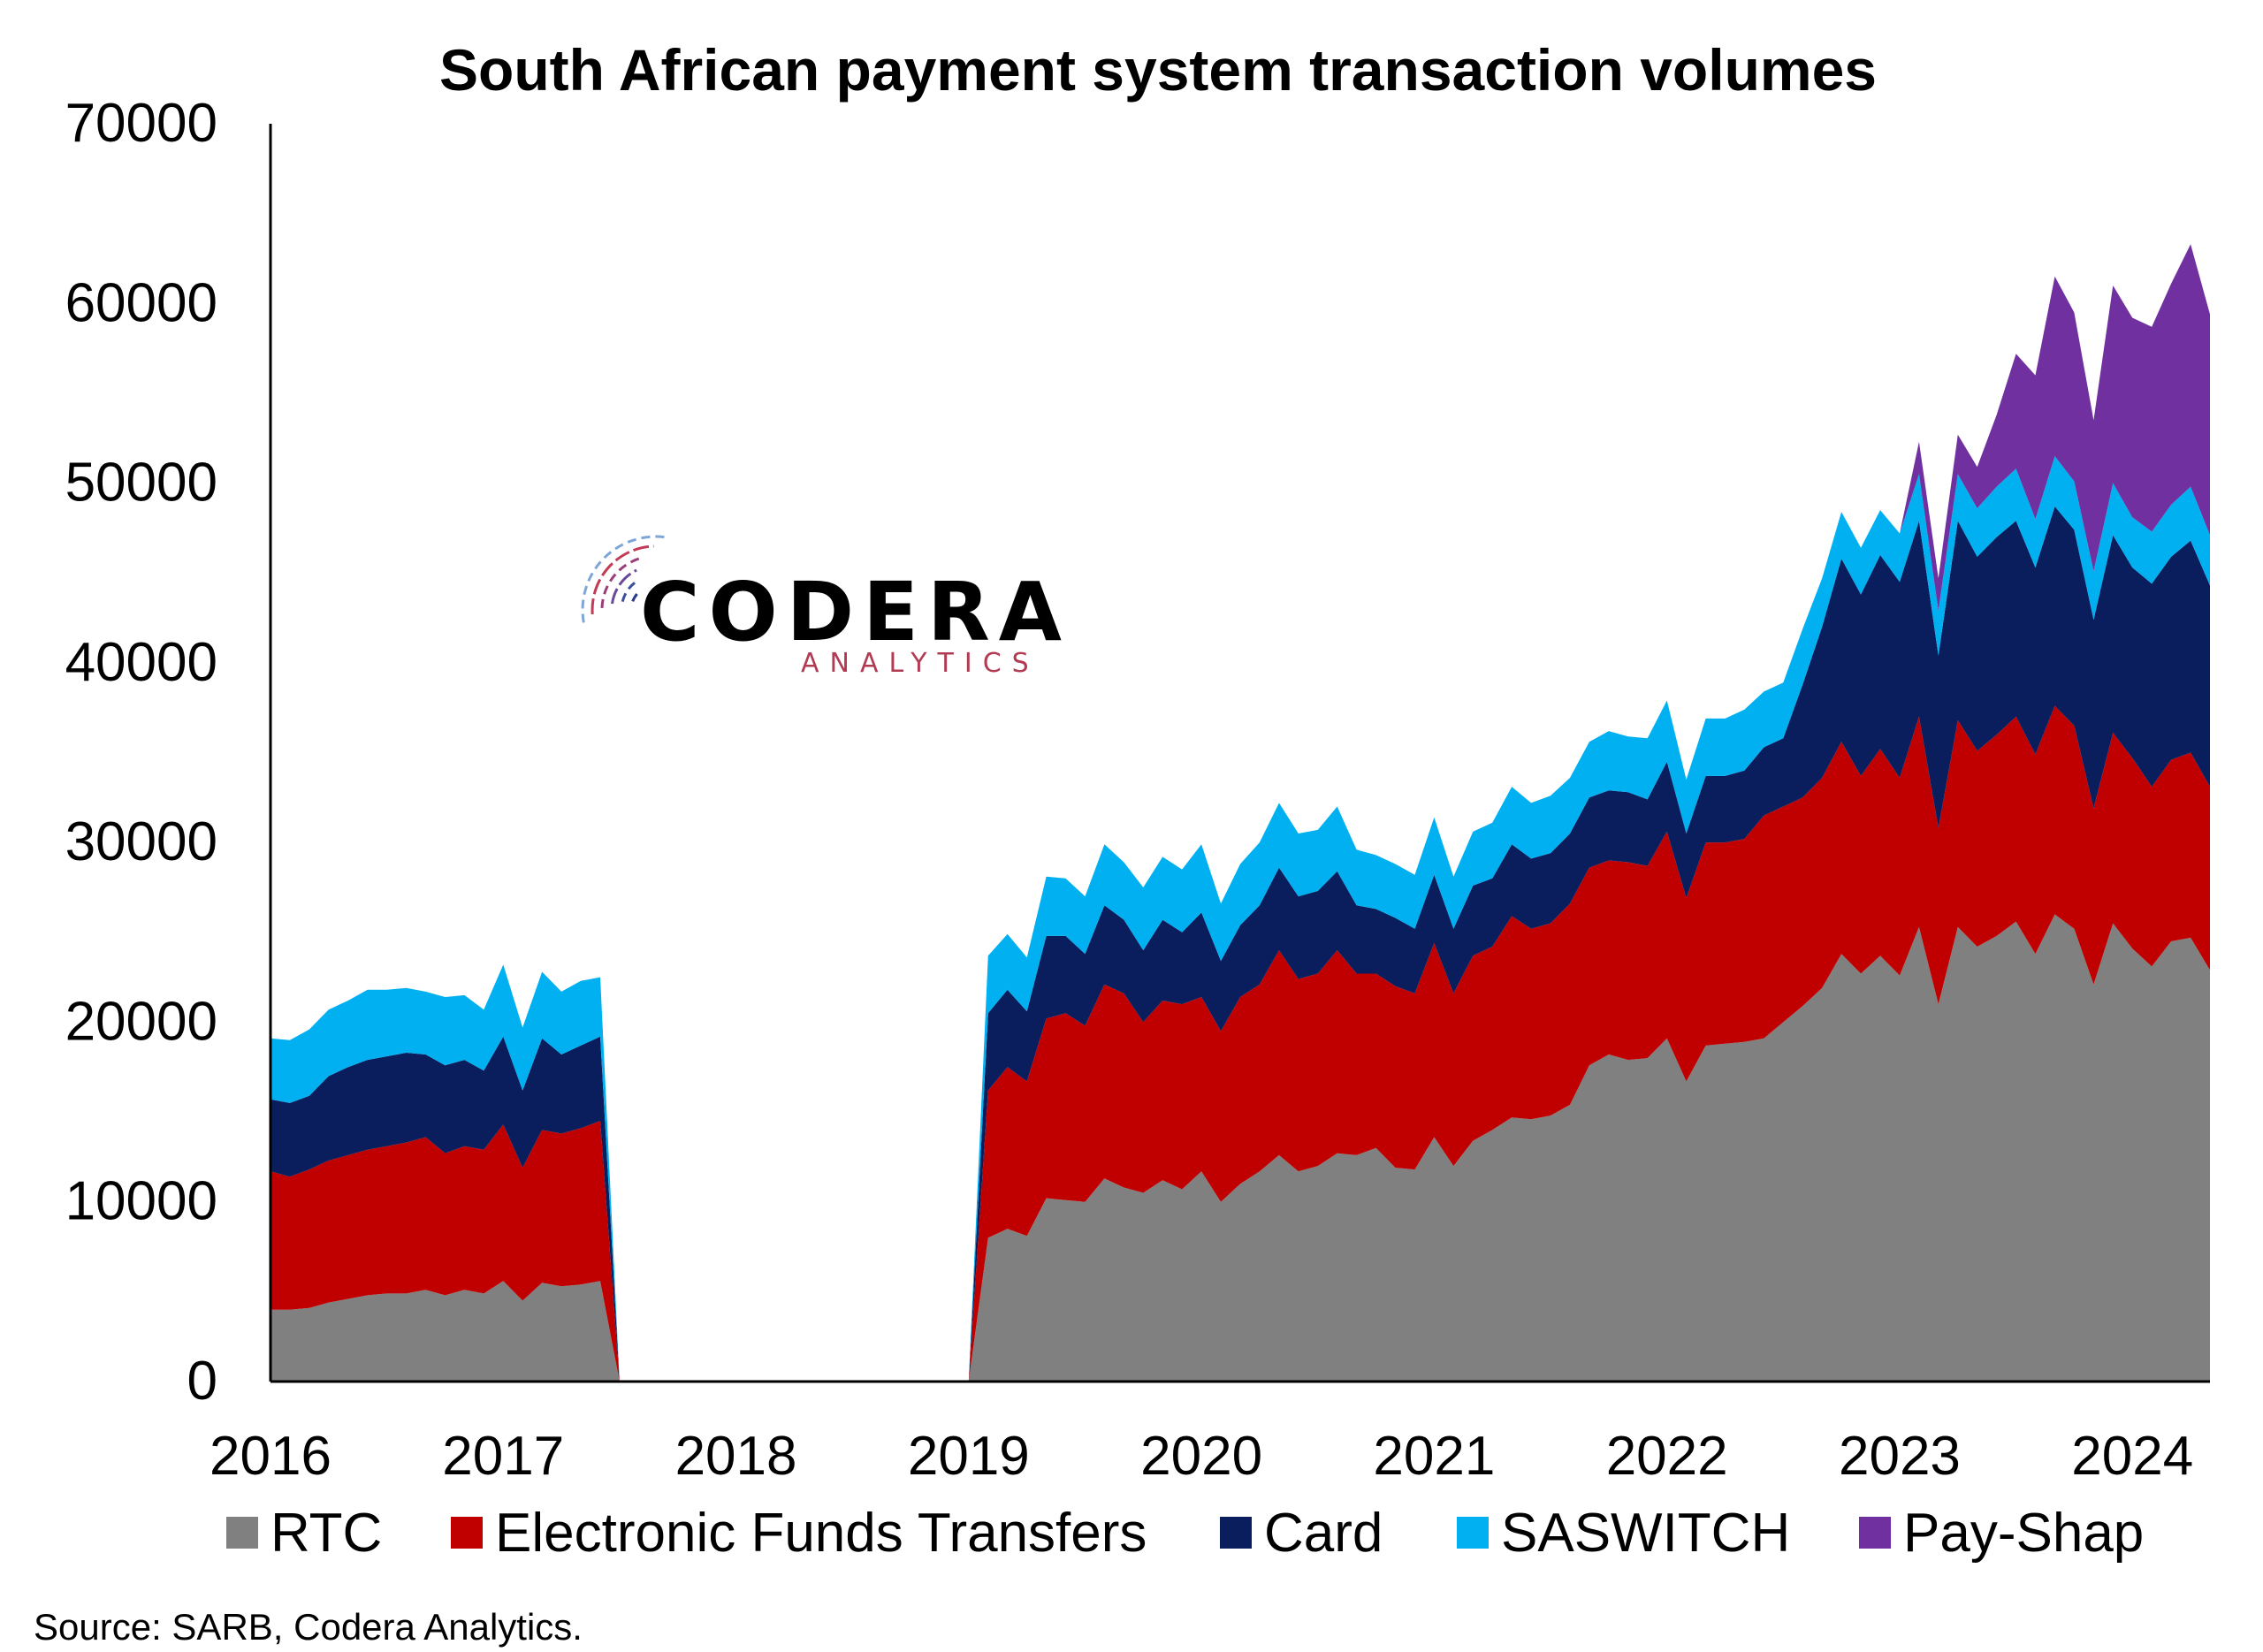 The image size is (2263, 1652). Describe the element at coordinates (309, 1627) in the screenshot. I see `source-note: Source: SARB, Codera Analytics.` at that location.